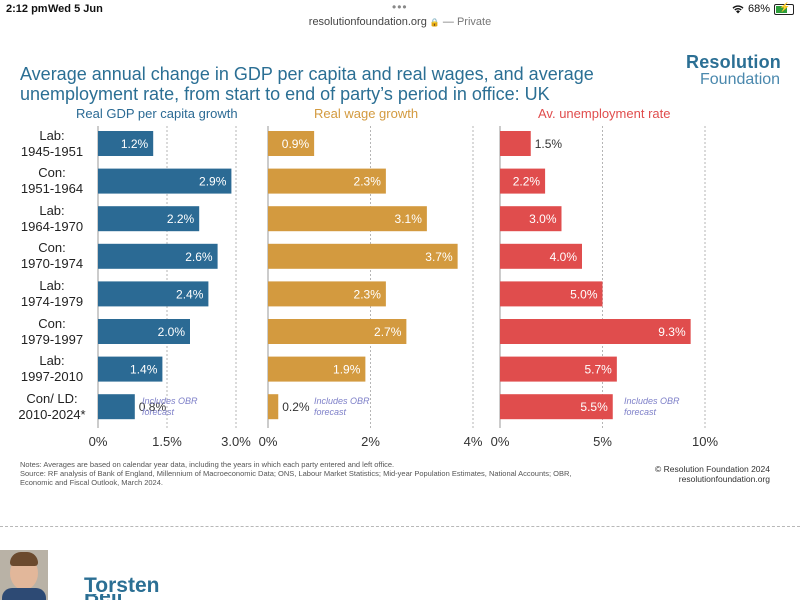  Describe the element at coordinates (153, 407) in the screenshot. I see `data-label: 0.8%` at that location.